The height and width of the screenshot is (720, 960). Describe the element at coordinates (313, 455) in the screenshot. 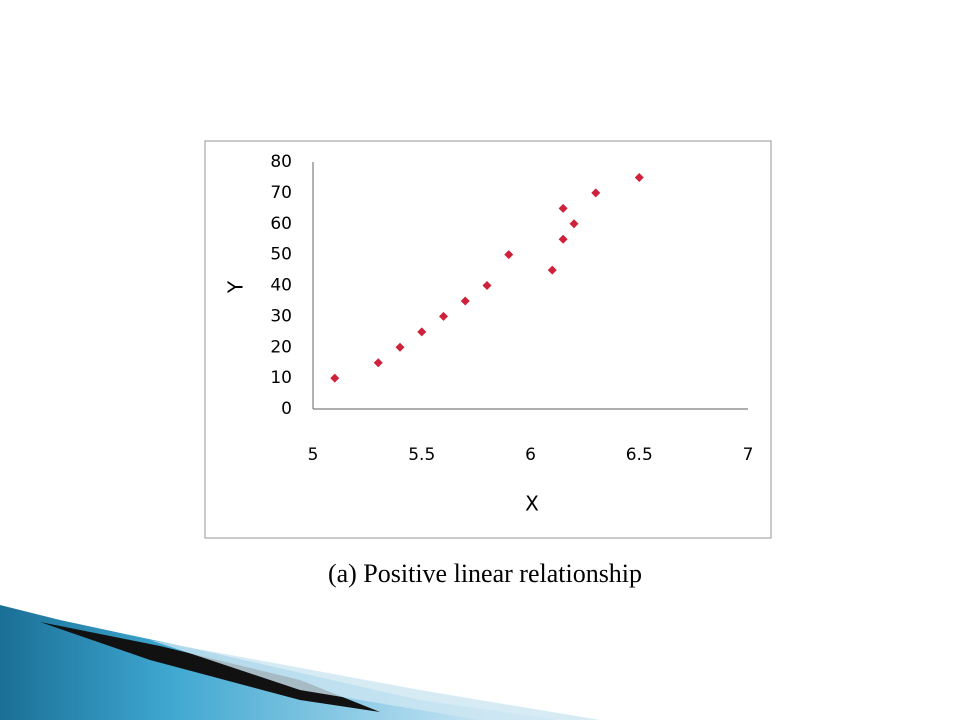

I see `x-tick-label: 5` at that location.